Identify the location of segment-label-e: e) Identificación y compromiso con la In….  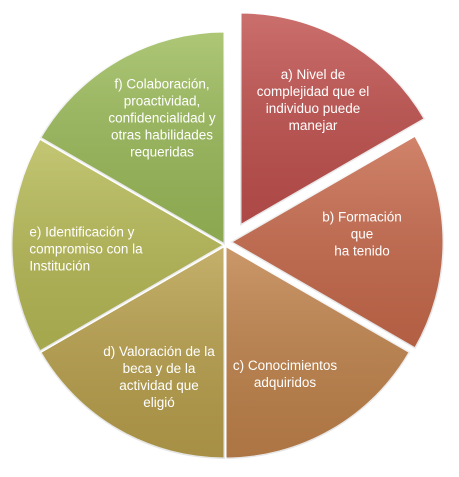
(86, 249).